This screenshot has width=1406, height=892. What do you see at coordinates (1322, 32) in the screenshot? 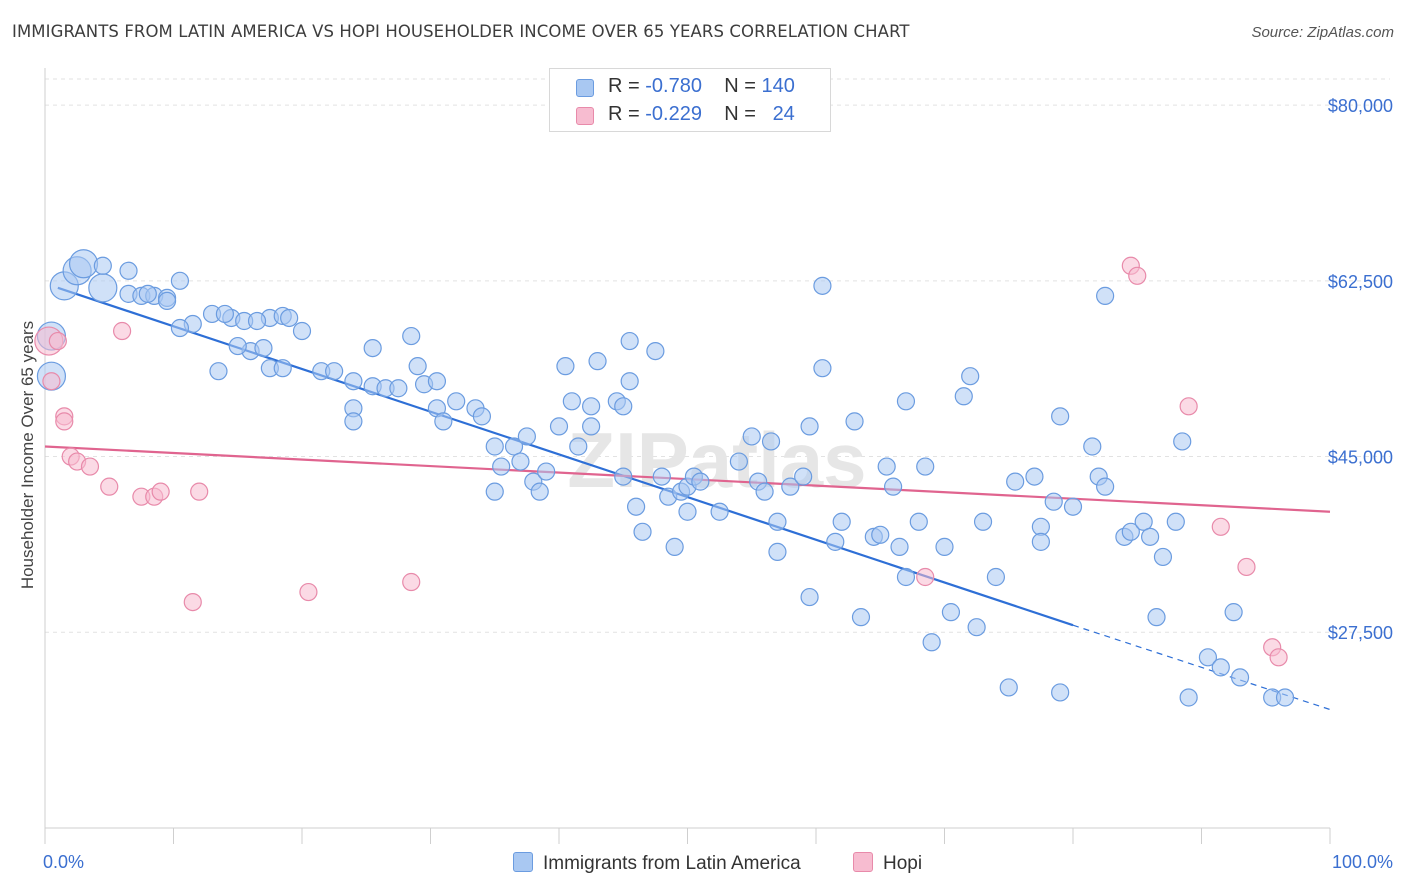
I see `source-label: Source: ZipAtlas.com` at bounding box center [1322, 32].